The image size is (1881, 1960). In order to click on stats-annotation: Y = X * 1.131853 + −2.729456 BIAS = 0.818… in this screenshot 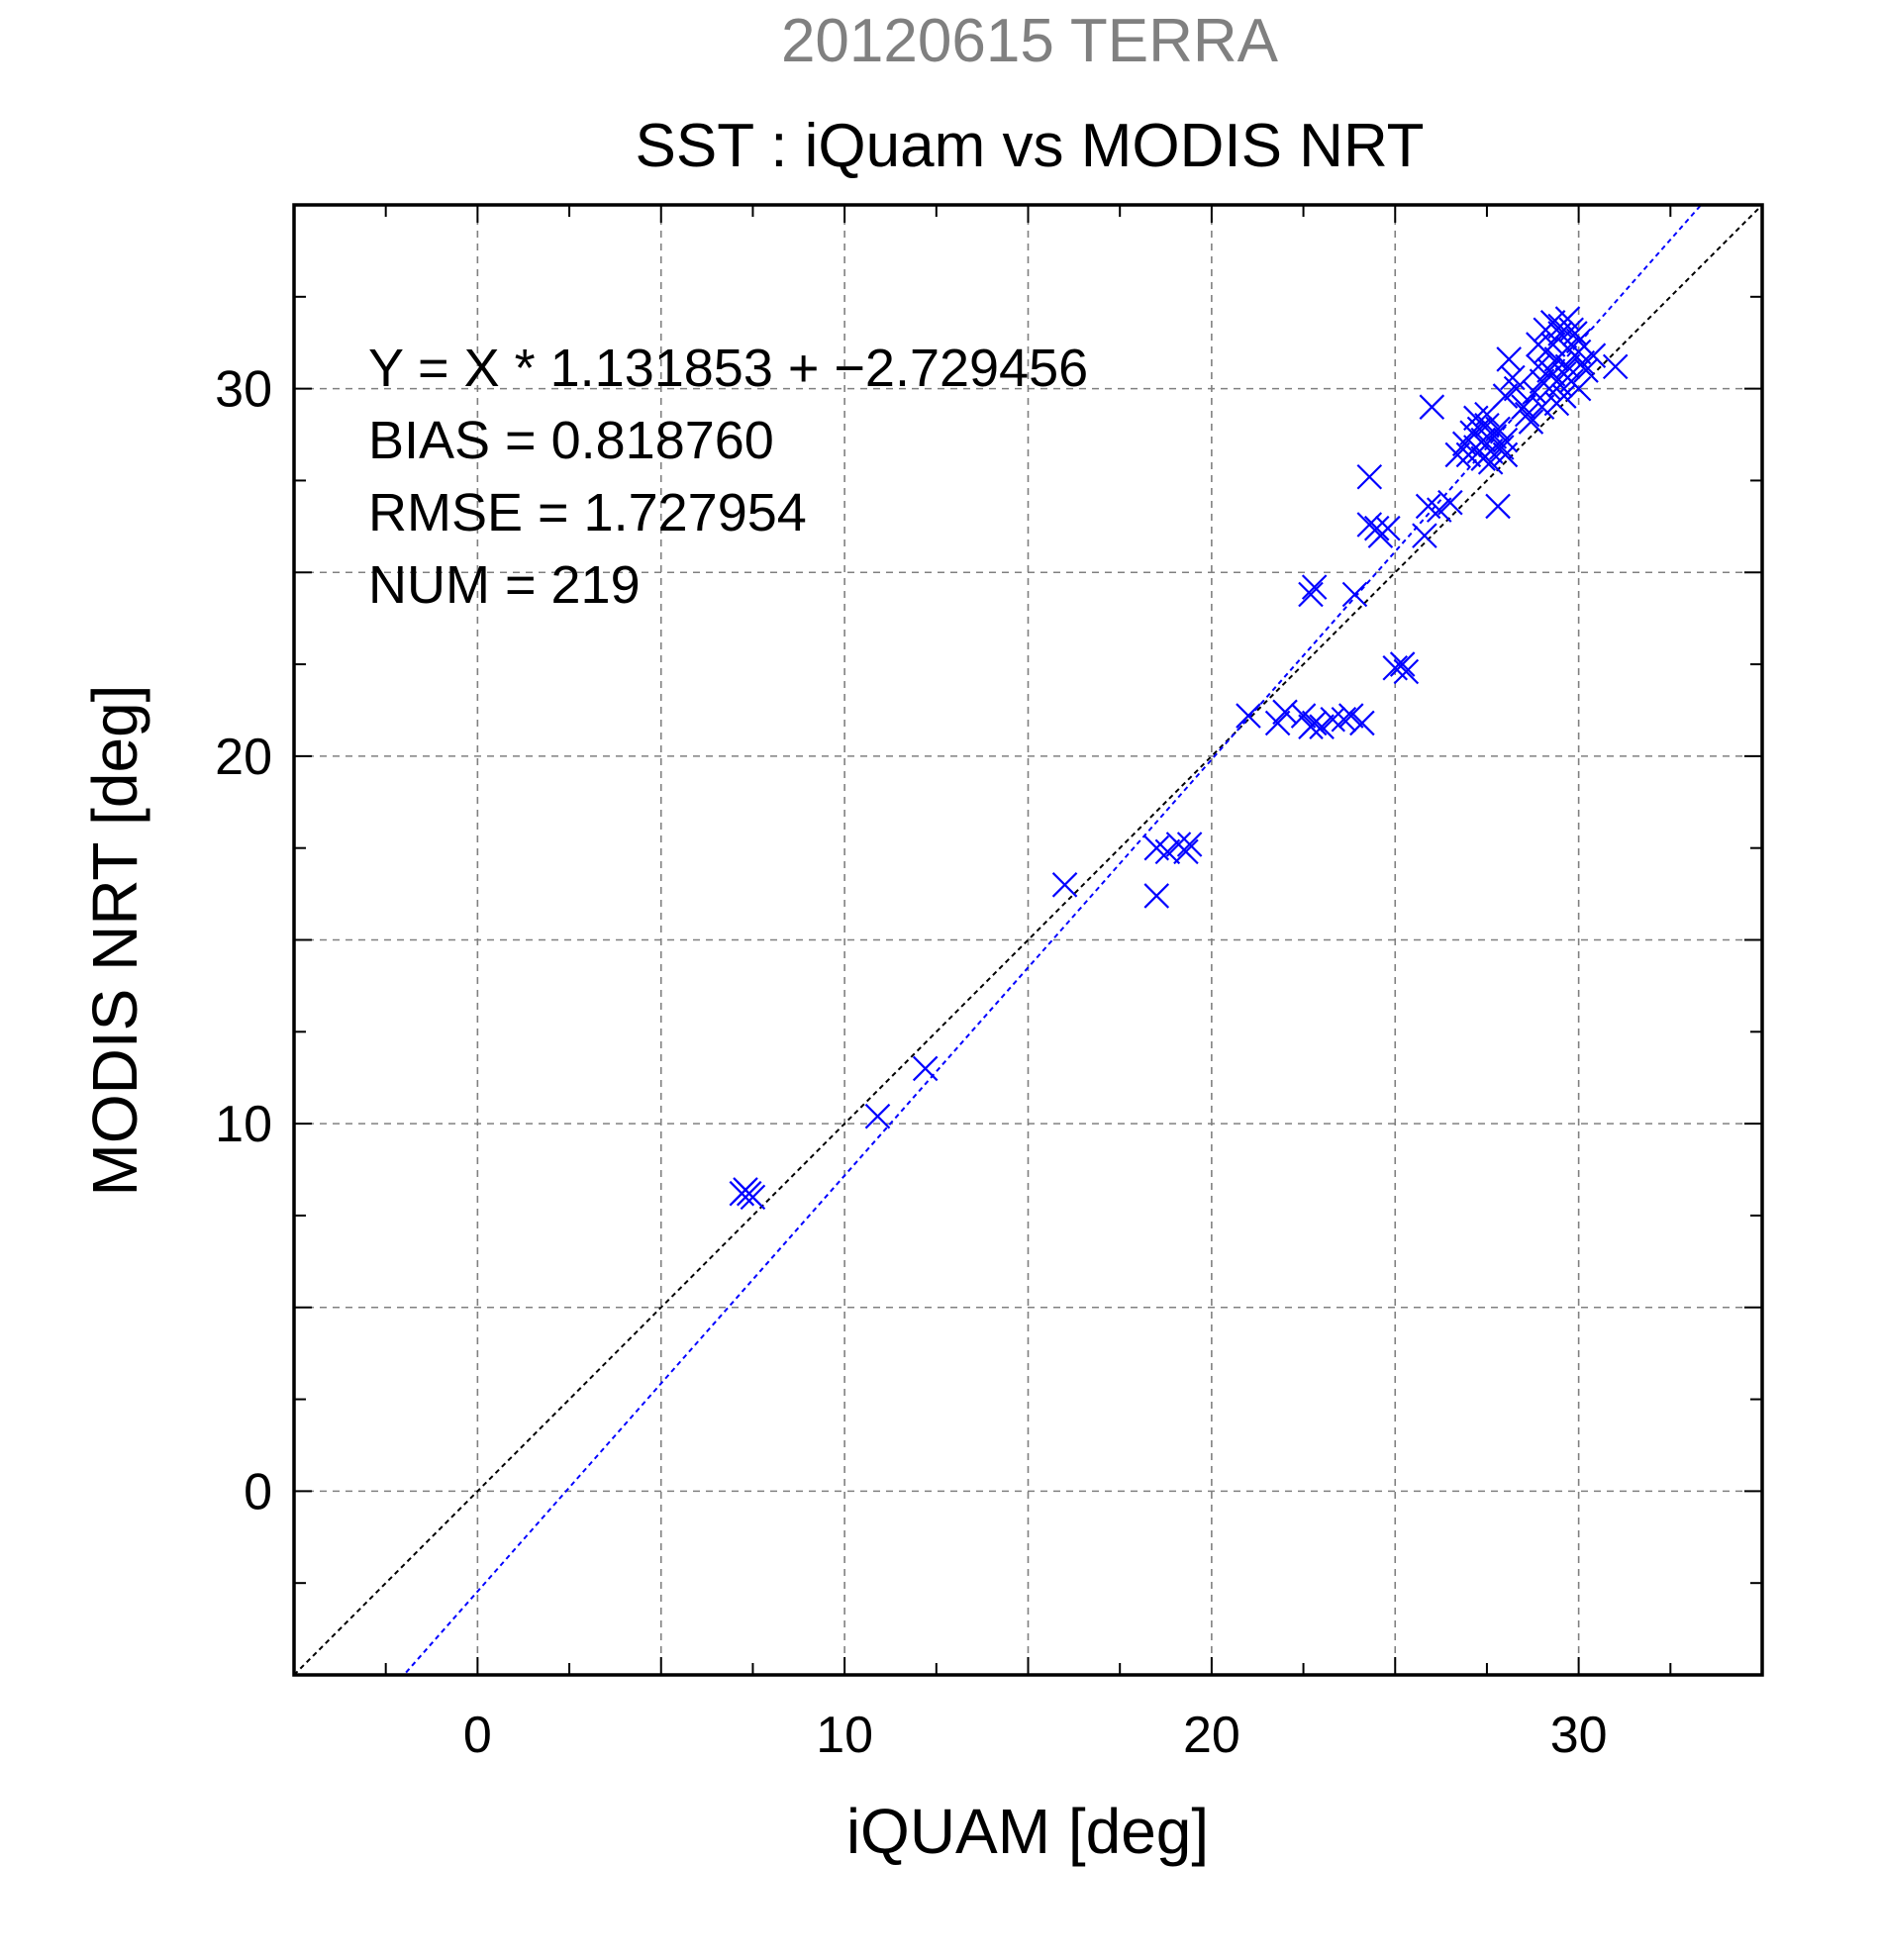, I will do `click(728, 477)`.